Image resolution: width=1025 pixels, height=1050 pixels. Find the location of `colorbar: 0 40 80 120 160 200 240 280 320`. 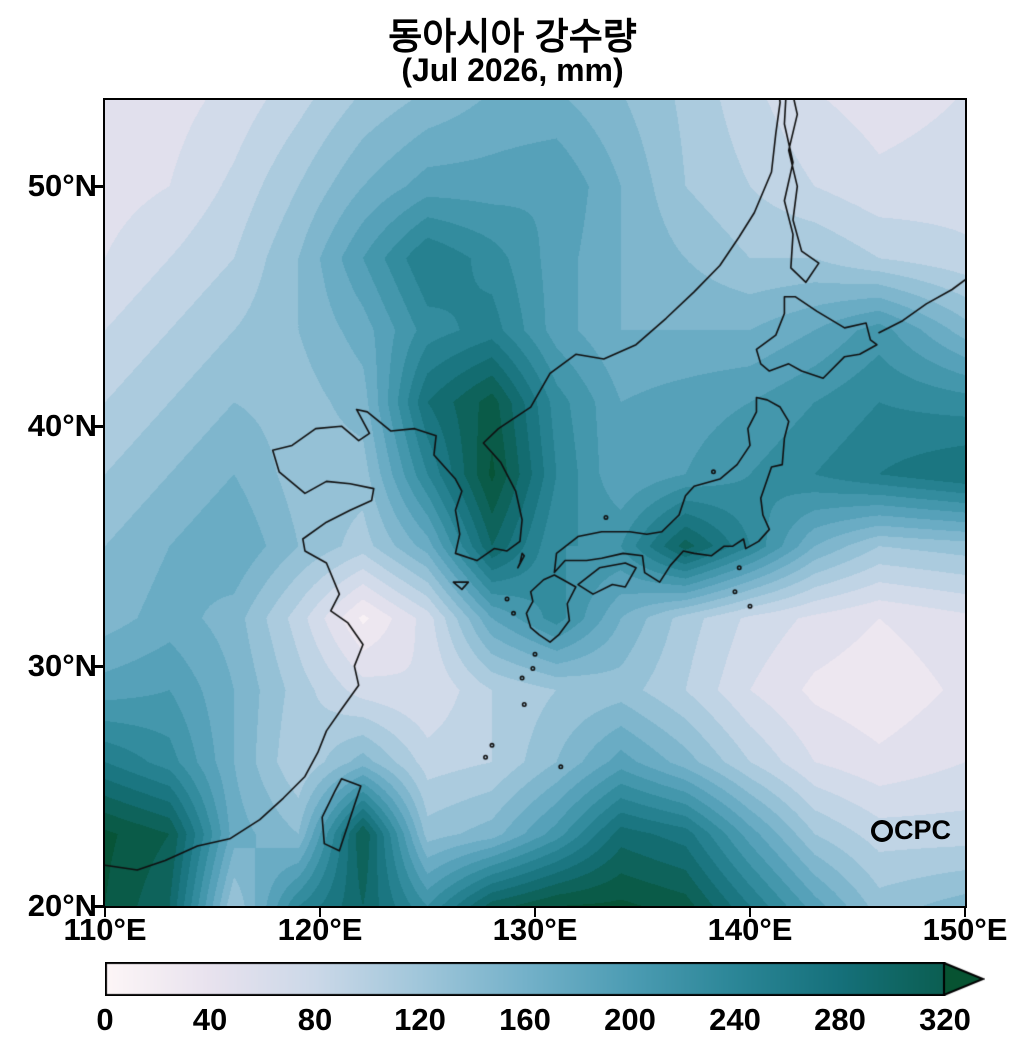

colorbar: 0 40 80 120 160 200 240 280 320 is located at coordinates (550, 1002).